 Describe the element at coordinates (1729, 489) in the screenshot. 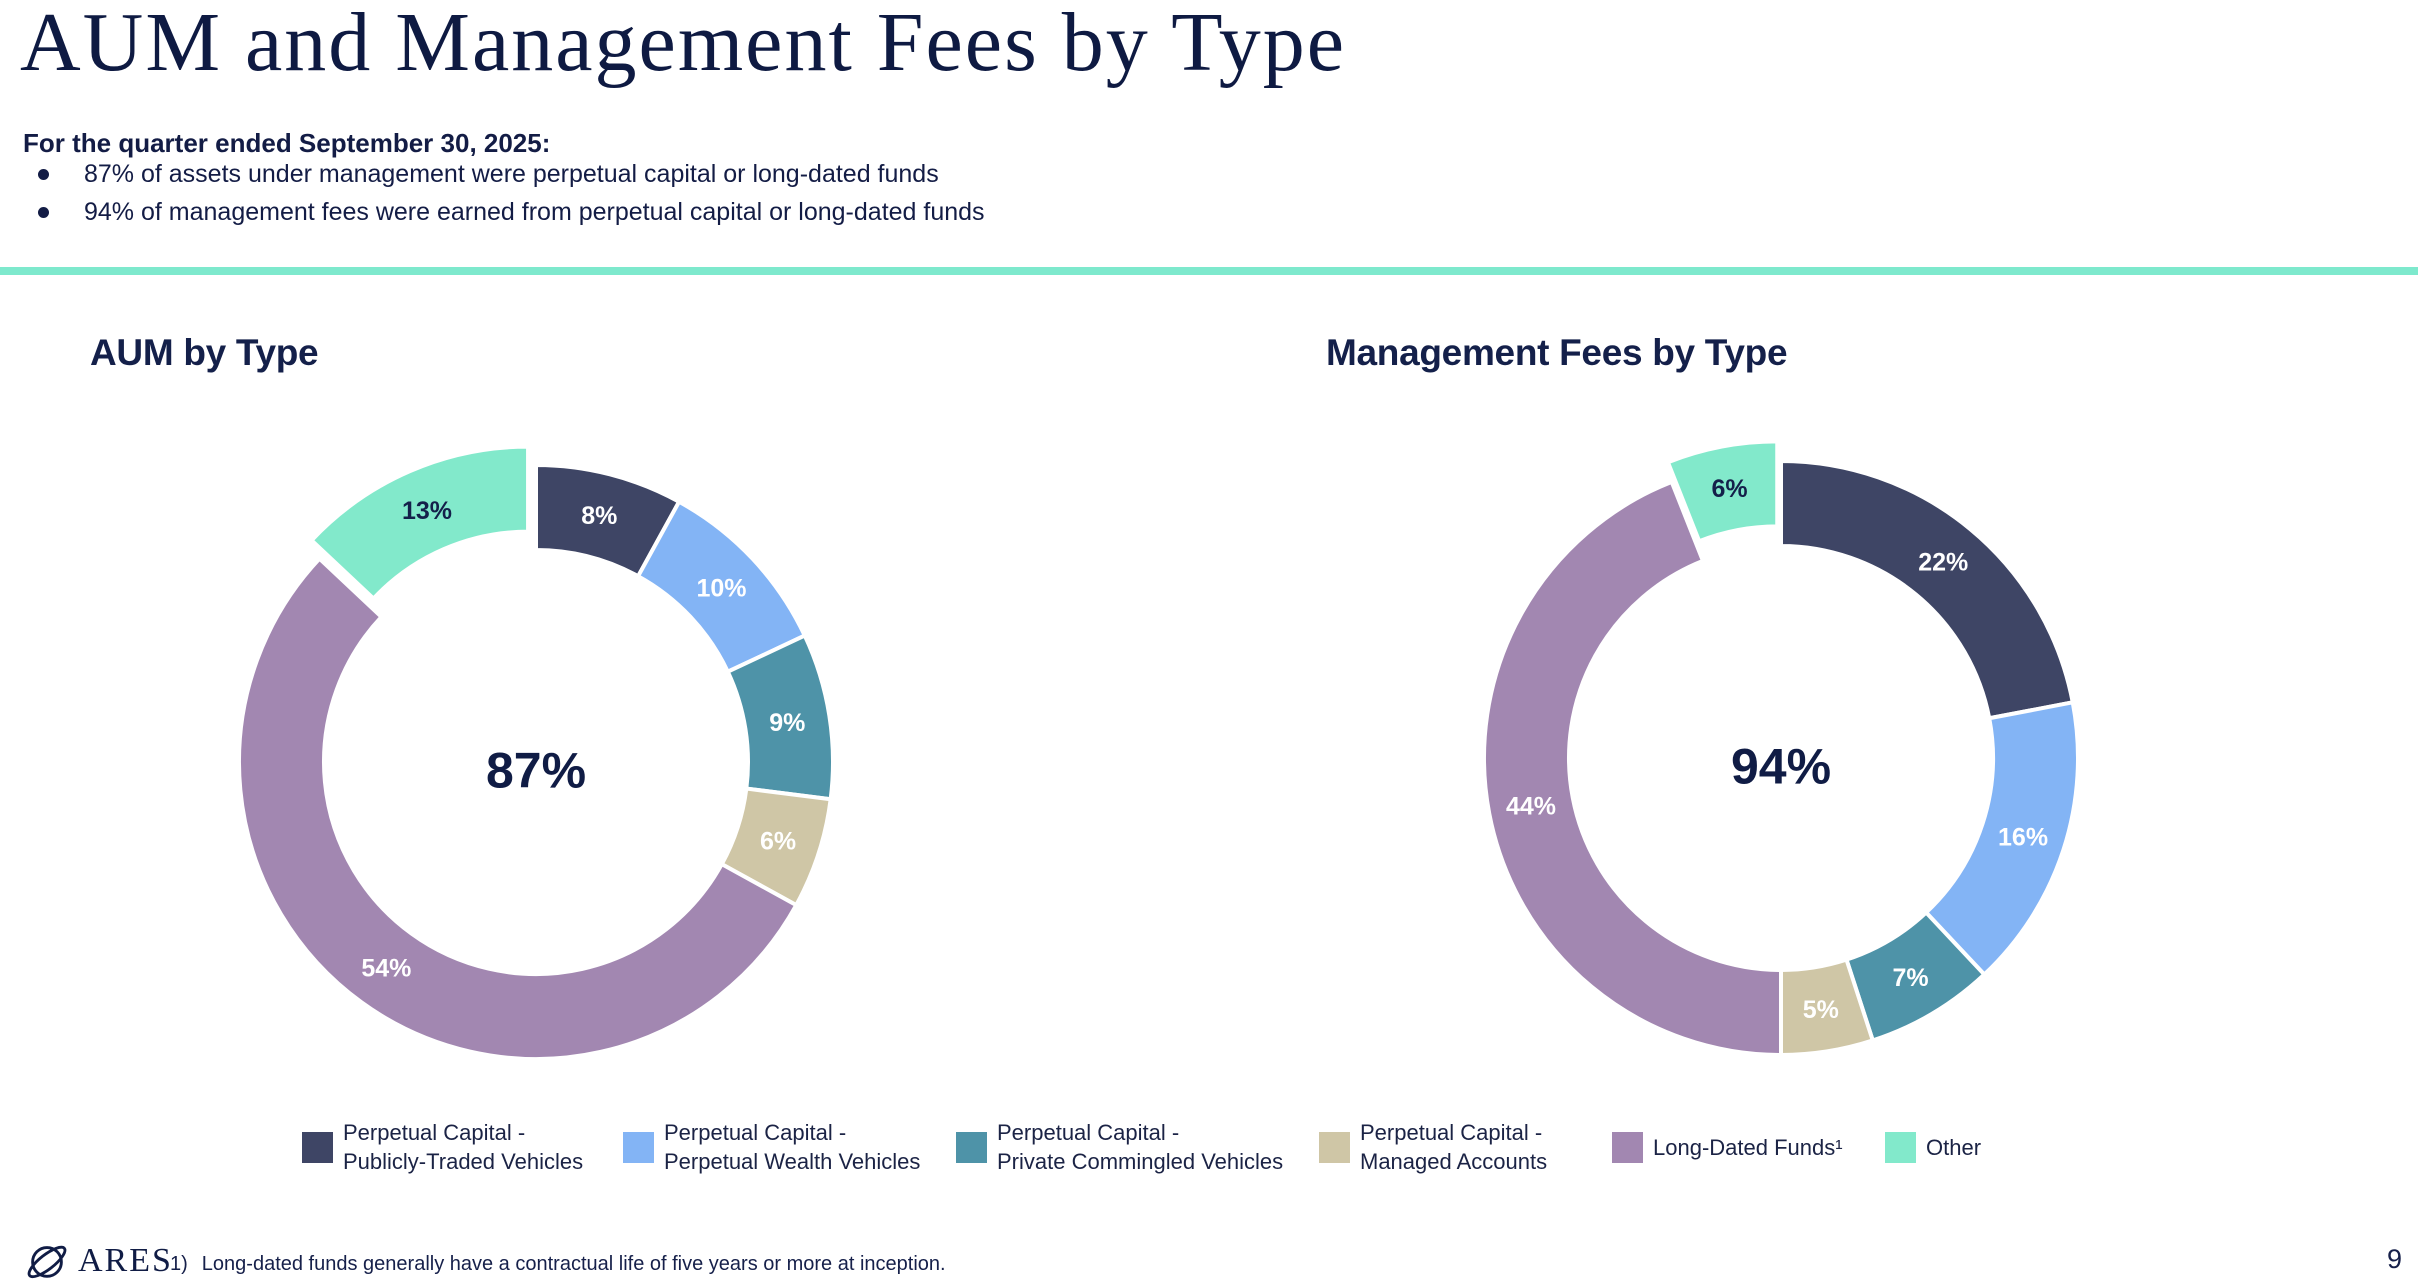

I see `donut1-slice-label-5: 6%` at that location.